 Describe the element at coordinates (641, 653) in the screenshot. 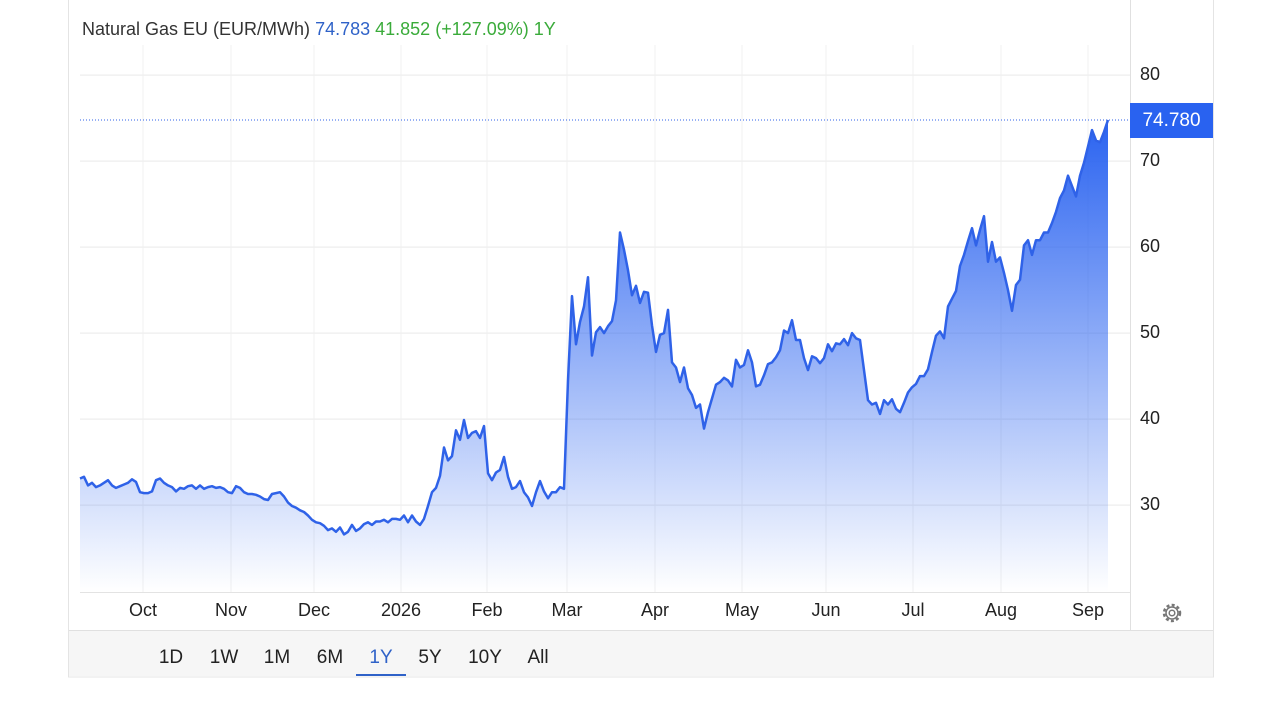

I see `toolbar-bg` at that location.